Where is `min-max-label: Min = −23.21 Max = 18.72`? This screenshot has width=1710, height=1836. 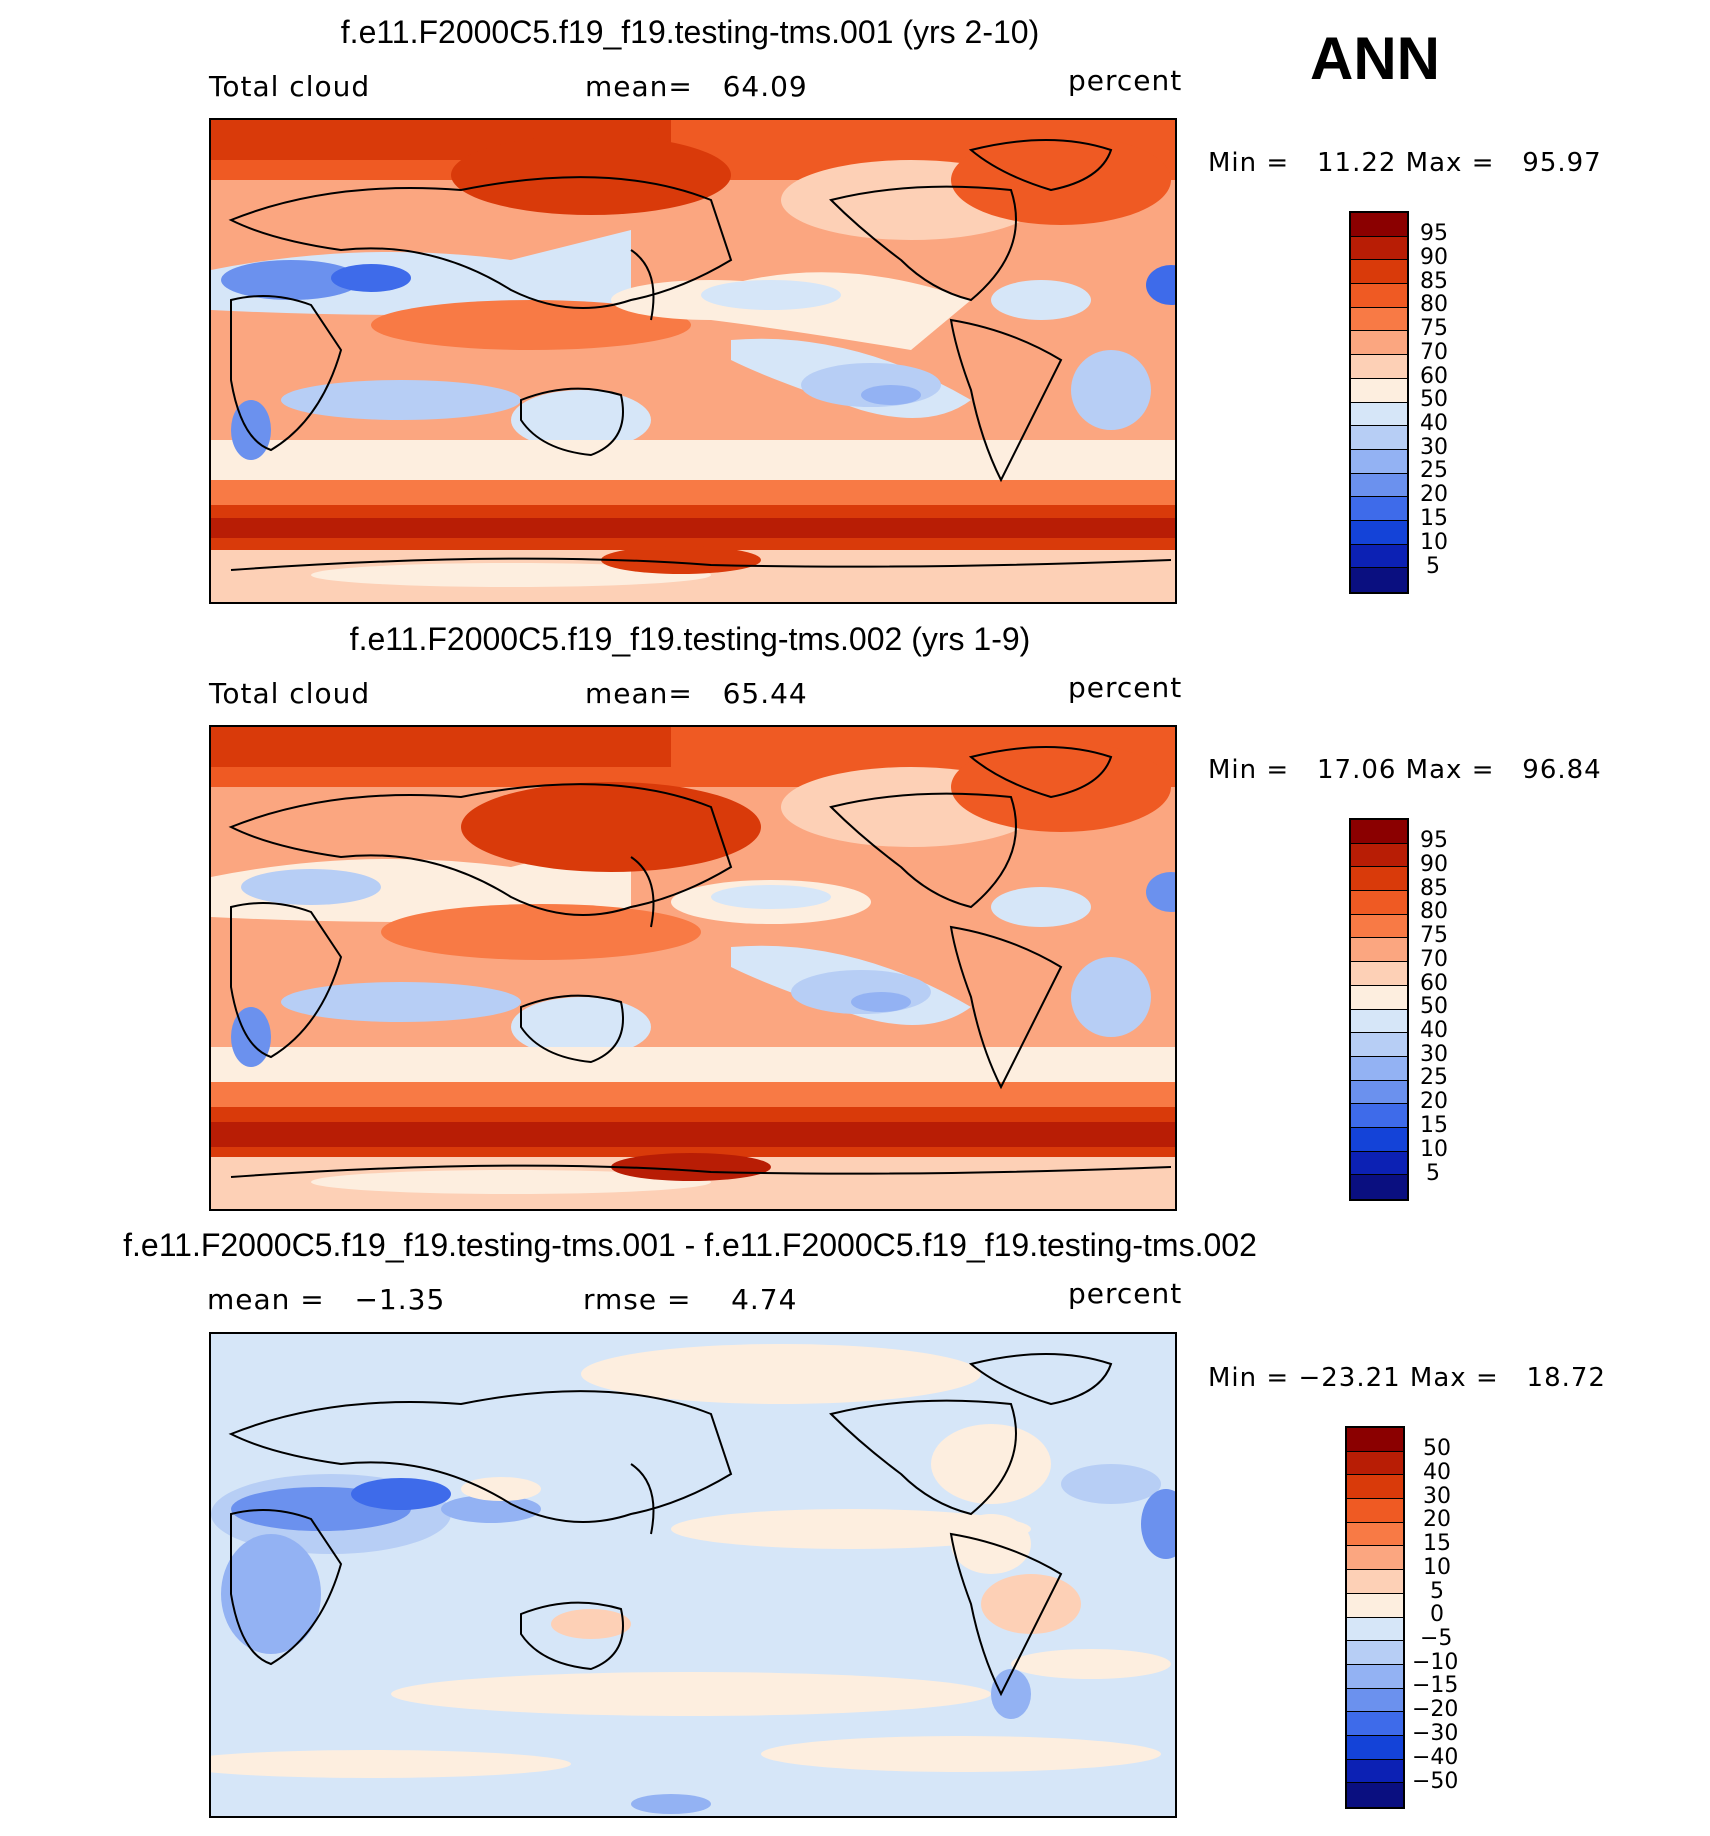
min-max-label: Min = −23.21 Max = 18.72 is located at coordinates (1407, 1378).